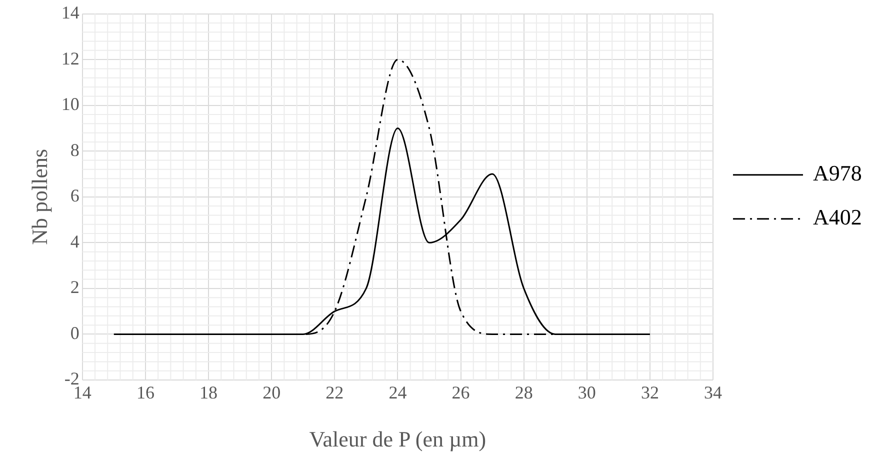  Describe the element at coordinates (397, 392) in the screenshot. I see `x-tick-label: 24` at that location.